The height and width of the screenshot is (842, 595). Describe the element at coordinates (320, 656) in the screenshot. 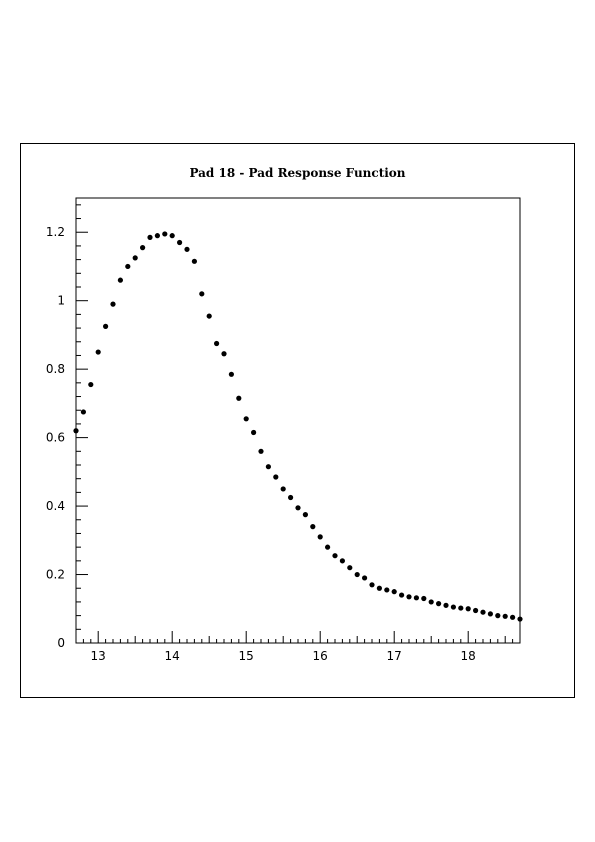

I see `x-tick-label: 16` at that location.